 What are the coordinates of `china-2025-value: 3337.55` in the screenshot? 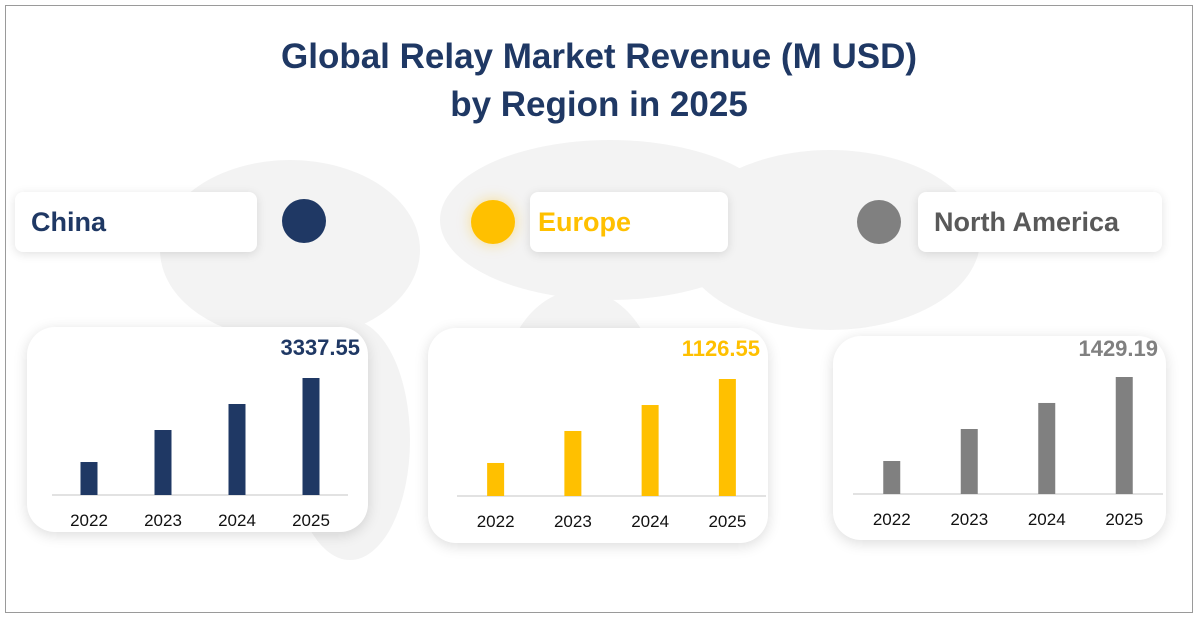 It's located at (320, 347).